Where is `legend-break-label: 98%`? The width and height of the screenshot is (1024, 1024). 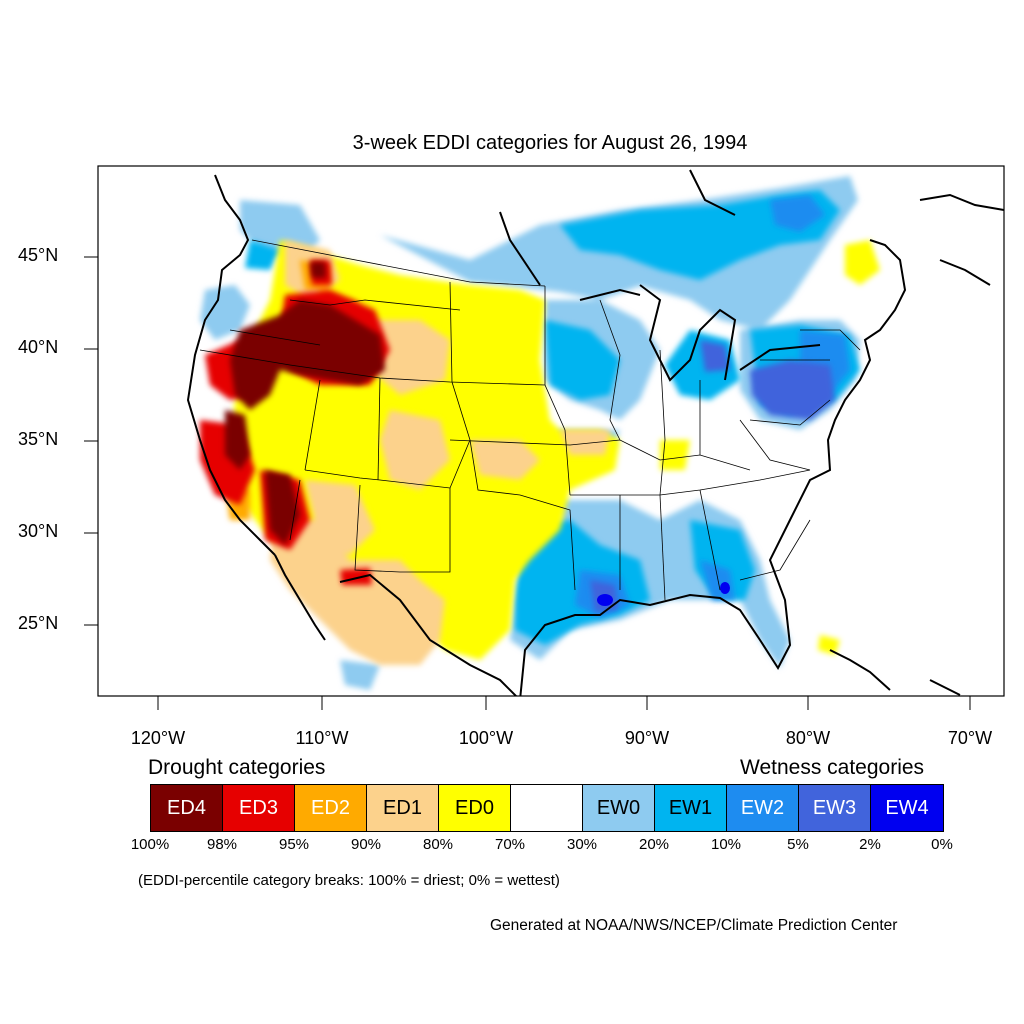 legend-break-label: 98% is located at coordinates (222, 844).